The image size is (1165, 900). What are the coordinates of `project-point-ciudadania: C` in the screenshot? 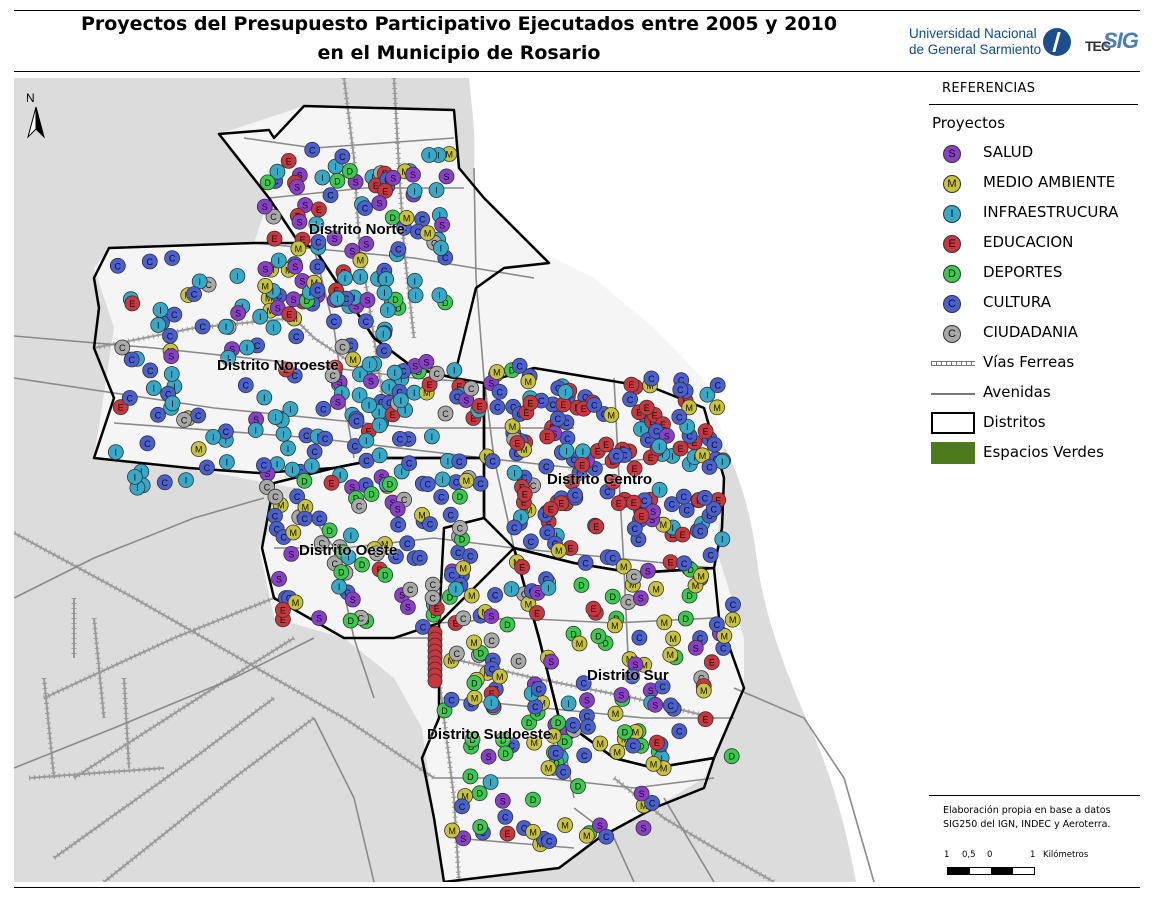 It's located at (410, 589).